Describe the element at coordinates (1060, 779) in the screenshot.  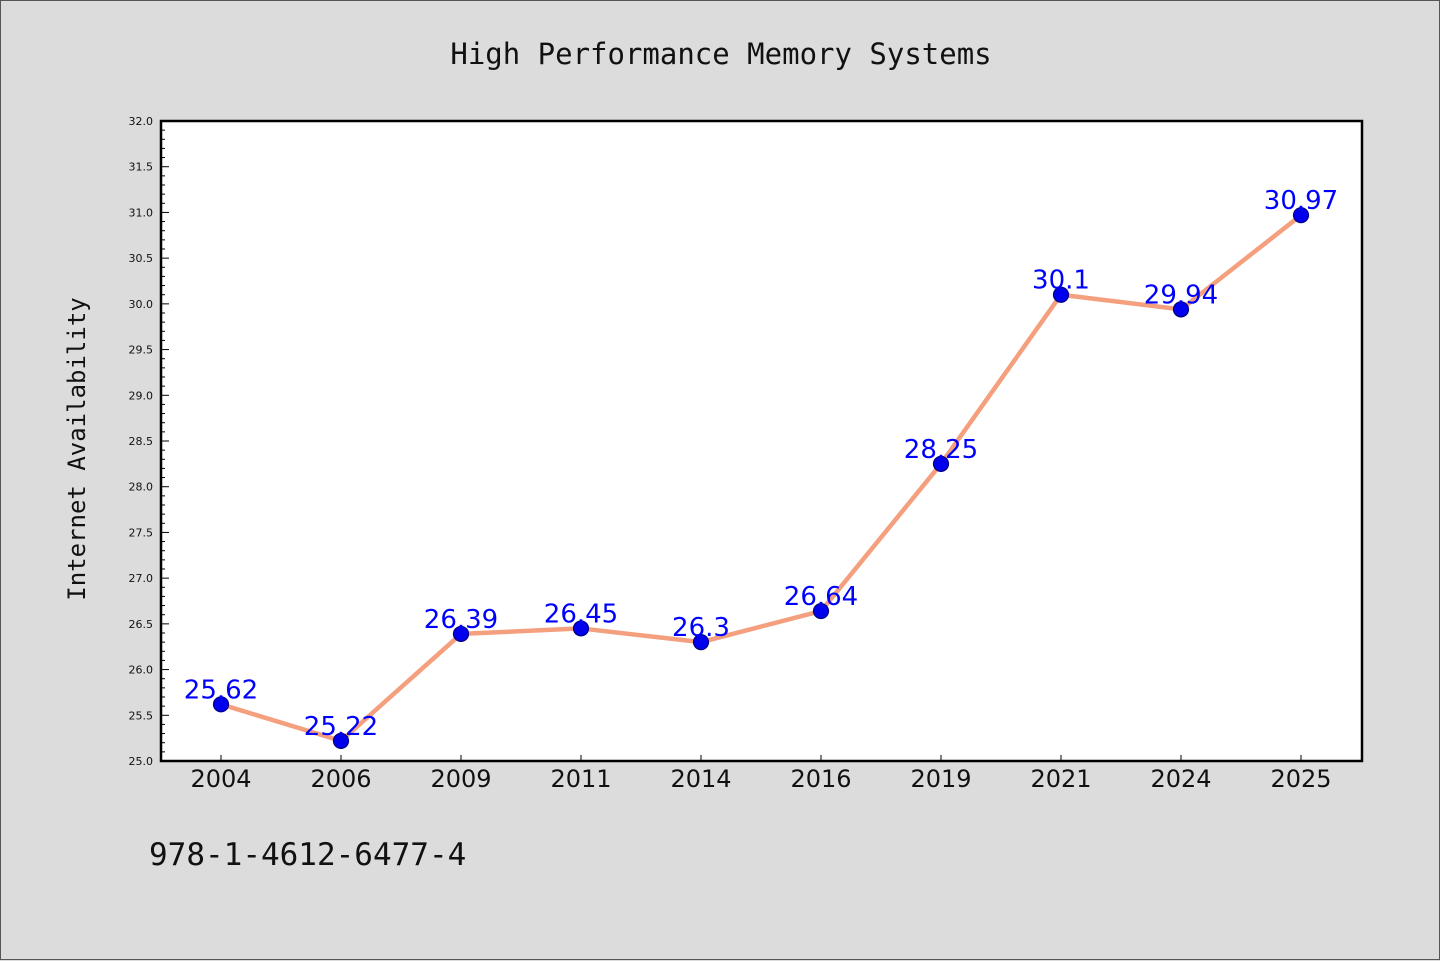
I see `x-tick-label: 2021` at that location.